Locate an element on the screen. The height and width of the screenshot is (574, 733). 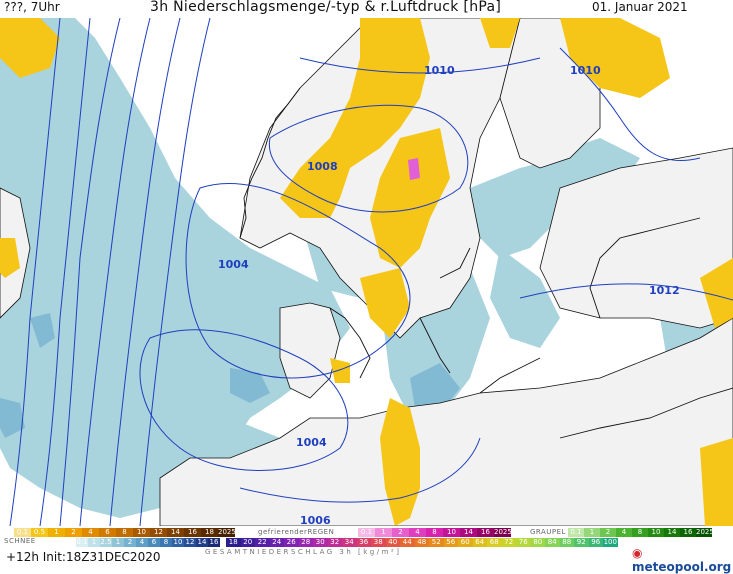
rain-scale-cell: 12 is located at coordinates (158, 532).